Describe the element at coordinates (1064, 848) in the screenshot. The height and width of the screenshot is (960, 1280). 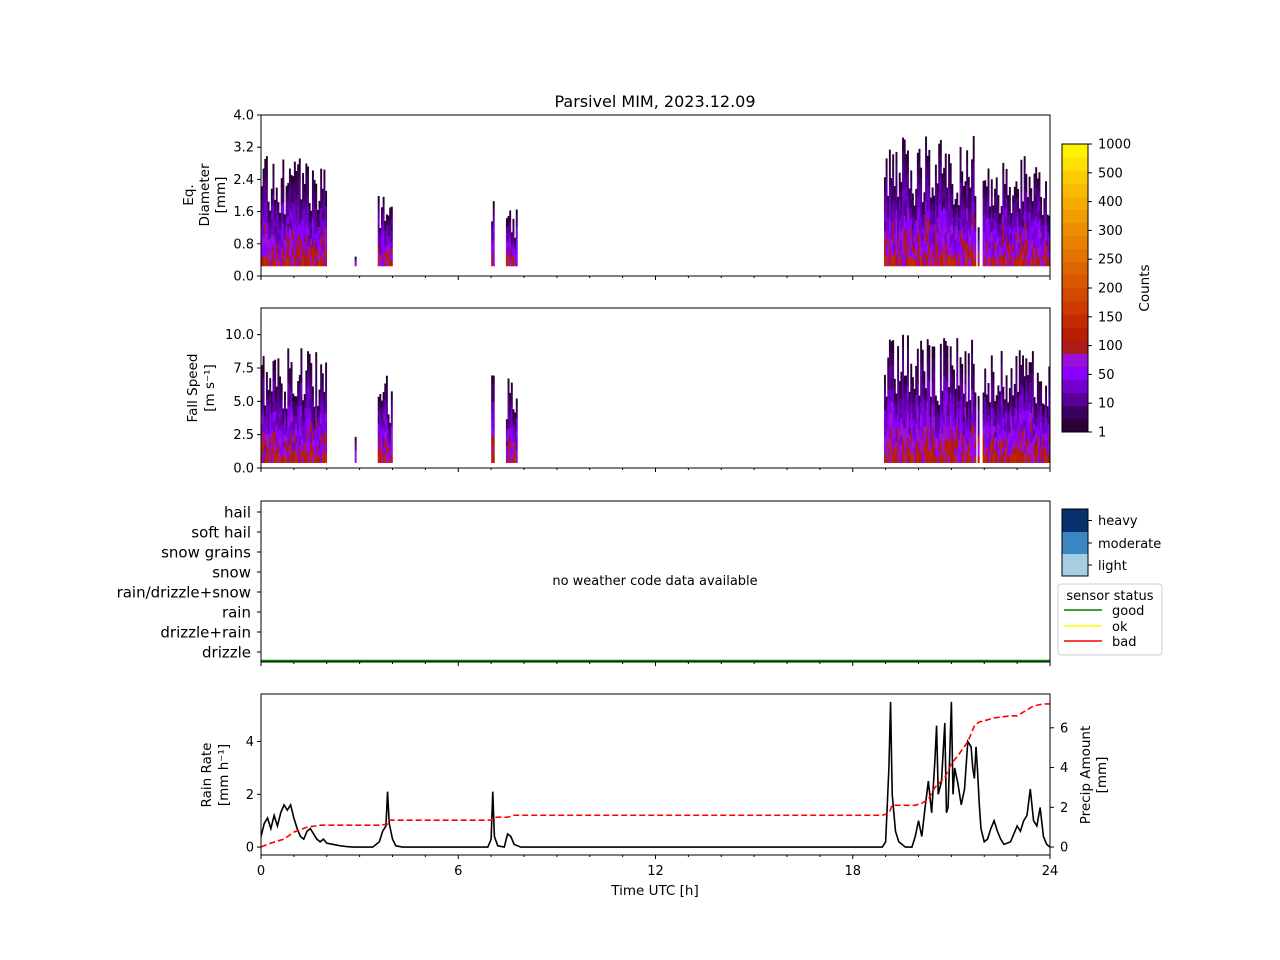
I see `precip-amount-ytick-label-0: 0` at that location.